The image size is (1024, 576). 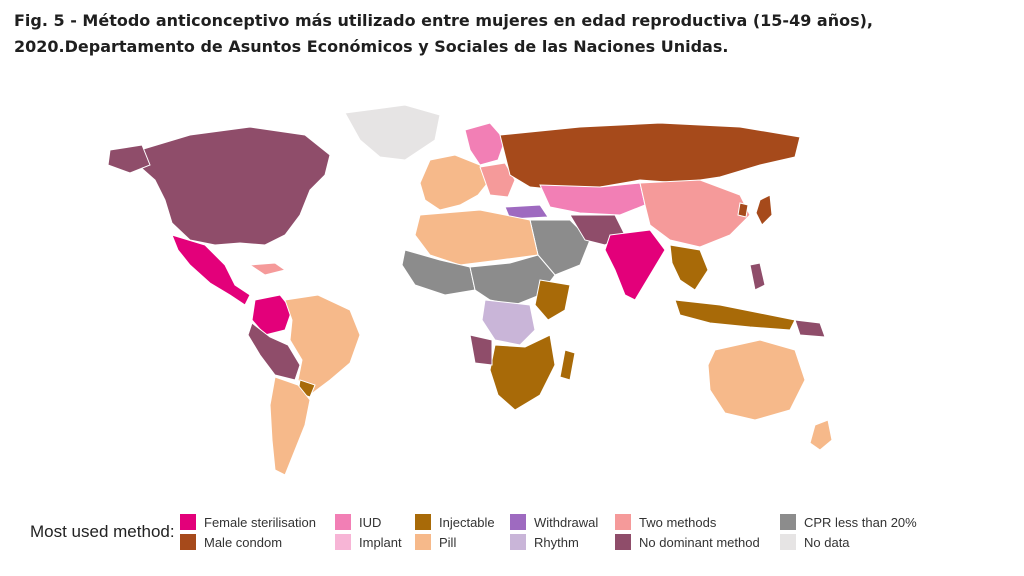 I want to click on region-russia, so click(x=650, y=156).